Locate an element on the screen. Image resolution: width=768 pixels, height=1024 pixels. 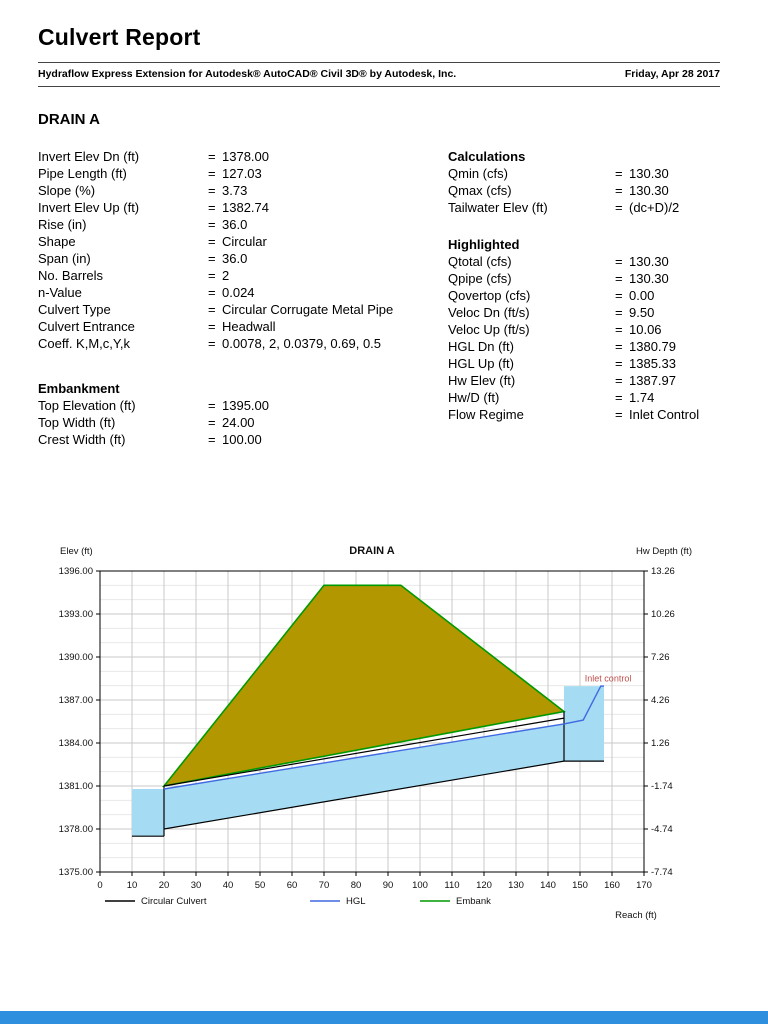
calculation-row: Tailwater Elev (ft) = (dc+D)/2 is located at coordinates (584, 207).